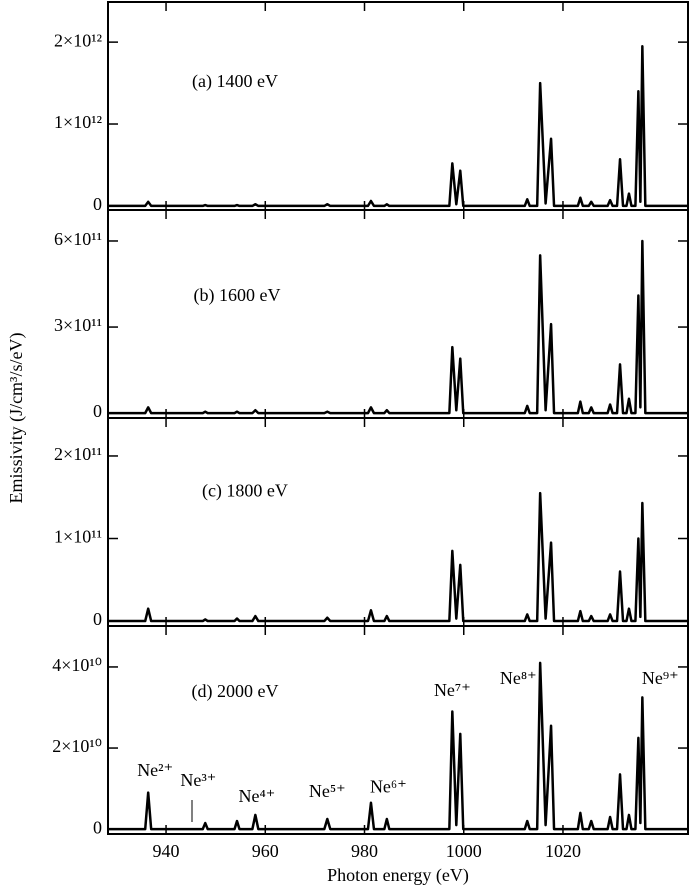  What do you see at coordinates (518, 678) in the screenshot?
I see `annotation: Ne⁸⁺` at bounding box center [518, 678].